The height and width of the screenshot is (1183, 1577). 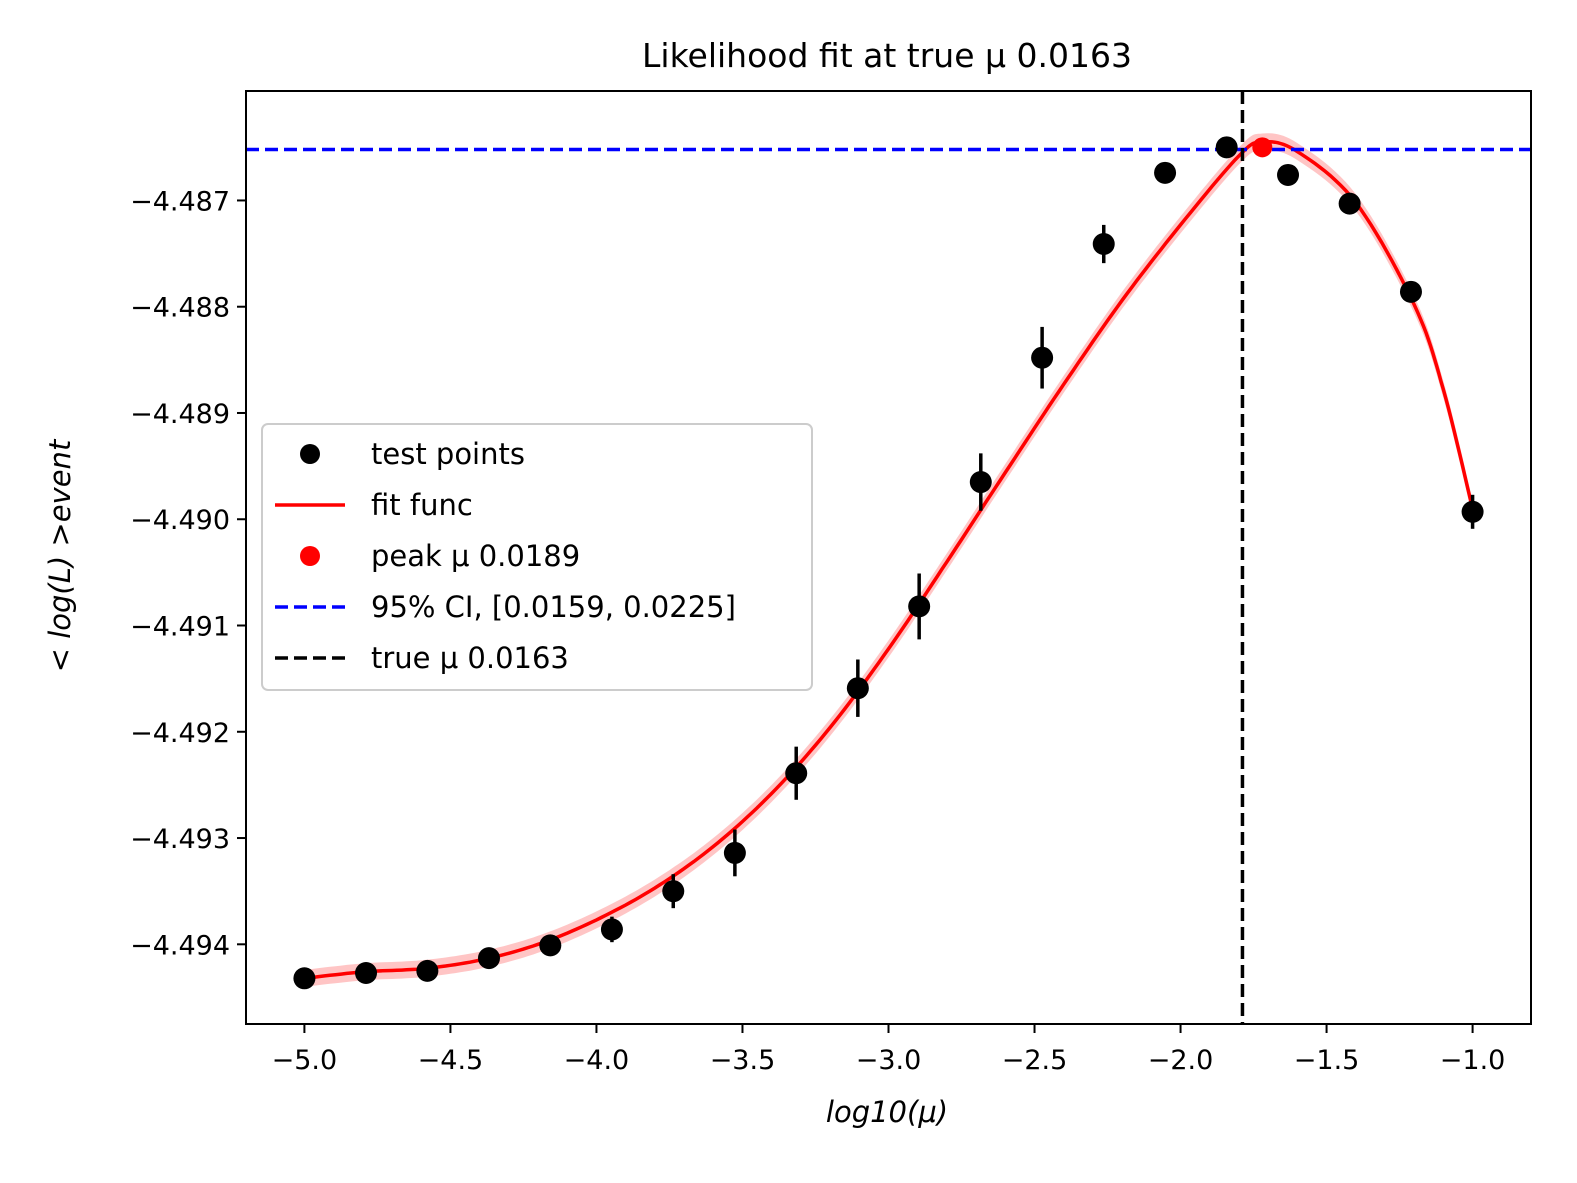 I want to click on peak-marker, so click(x=1262, y=147).